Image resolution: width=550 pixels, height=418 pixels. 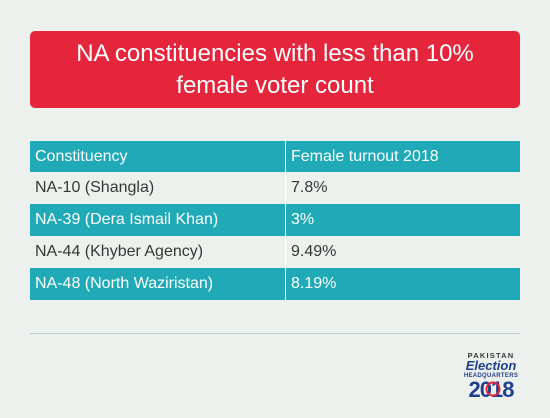 I want to click on logo-pakistan-text: PAKISTAN, so click(x=491, y=355).